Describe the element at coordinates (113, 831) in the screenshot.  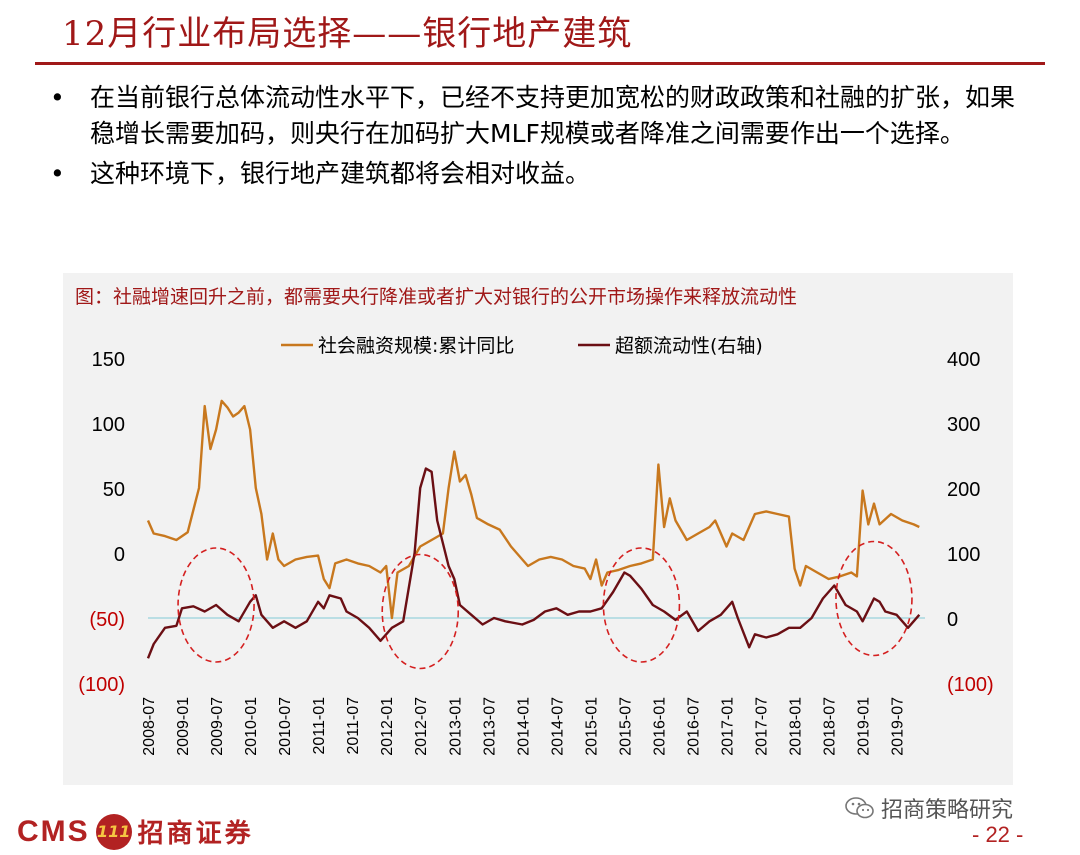
I see `logo-emblem-icon: 111` at that location.